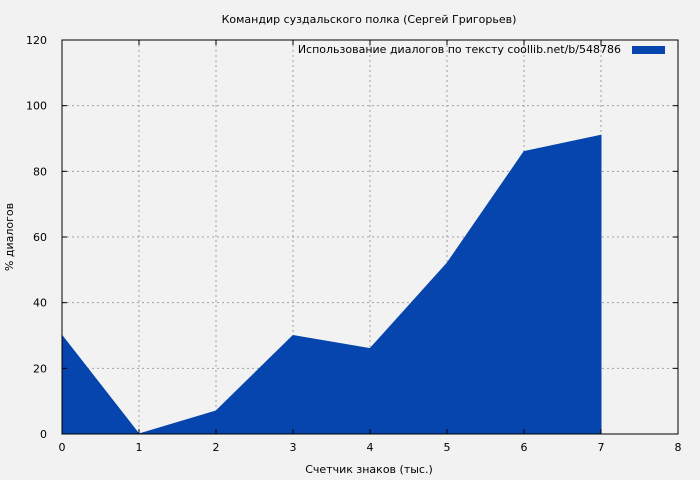 The width and height of the screenshot is (700, 480). Describe the element at coordinates (40, 237) in the screenshot. I see `y-tick-label: 60` at that location.